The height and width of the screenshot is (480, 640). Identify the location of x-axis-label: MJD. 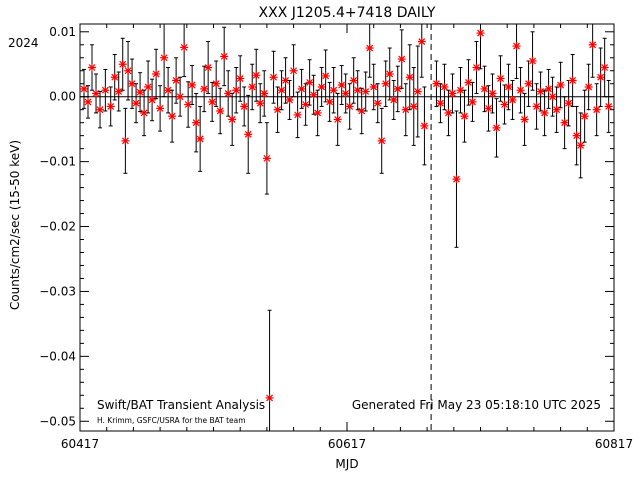
(346, 464).